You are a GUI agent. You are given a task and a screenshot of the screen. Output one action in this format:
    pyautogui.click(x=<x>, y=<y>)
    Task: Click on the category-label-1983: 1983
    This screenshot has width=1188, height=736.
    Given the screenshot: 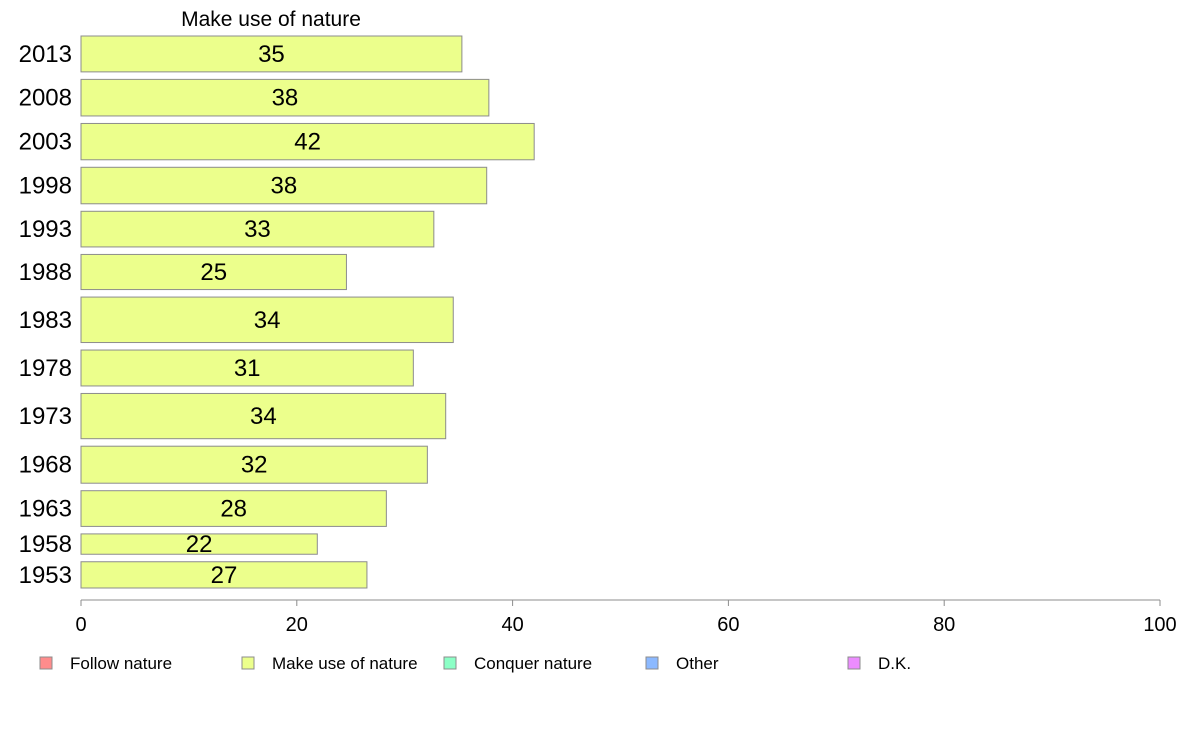 What is the action you would take?
    pyautogui.click(x=45, y=320)
    